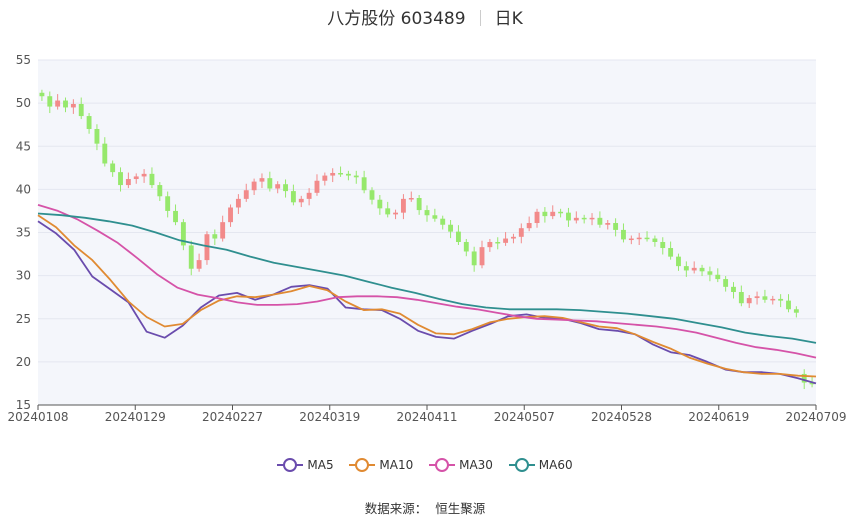 Image resolution: width=850 pixels, height=517 pixels. What do you see at coordinates (135, 417) in the screenshot?
I see `x-tick-label: 20240129` at bounding box center [135, 417].